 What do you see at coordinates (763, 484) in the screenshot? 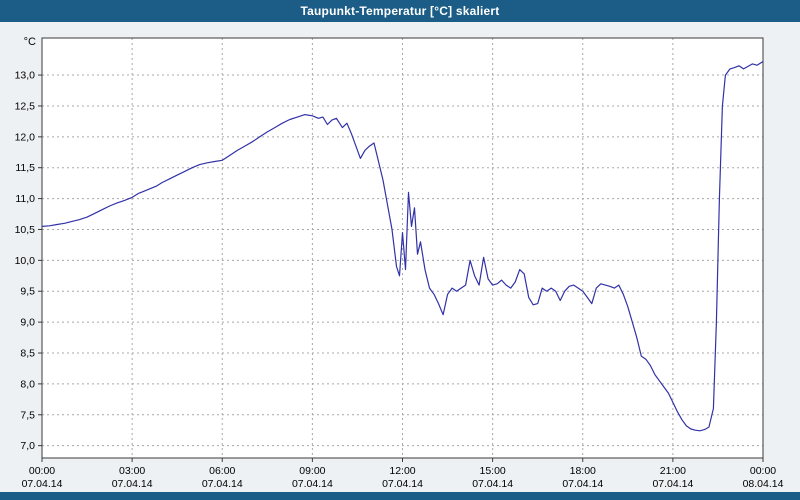
I see `x-tick-date-label: 08.04.14` at bounding box center [763, 484].